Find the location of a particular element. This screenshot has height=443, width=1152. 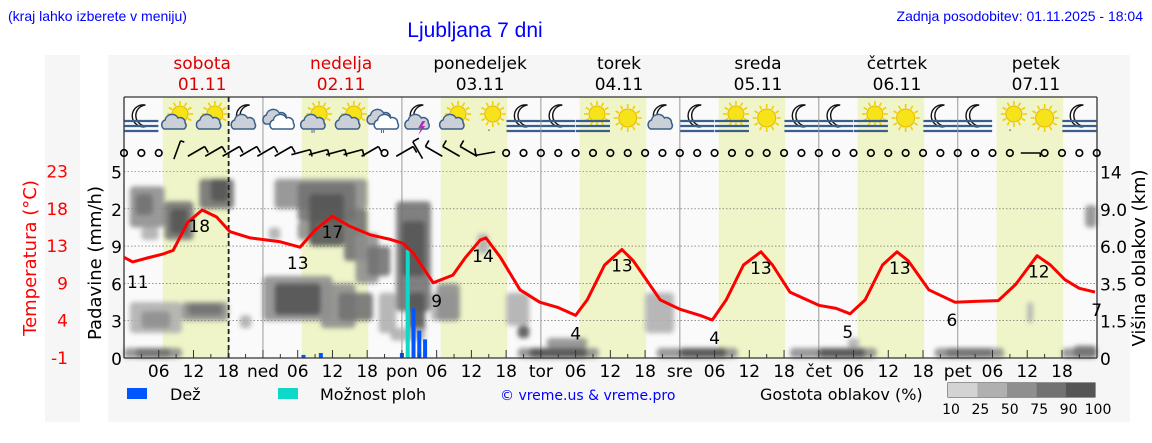

temp-axis-panel is located at coordinates (62, 238).